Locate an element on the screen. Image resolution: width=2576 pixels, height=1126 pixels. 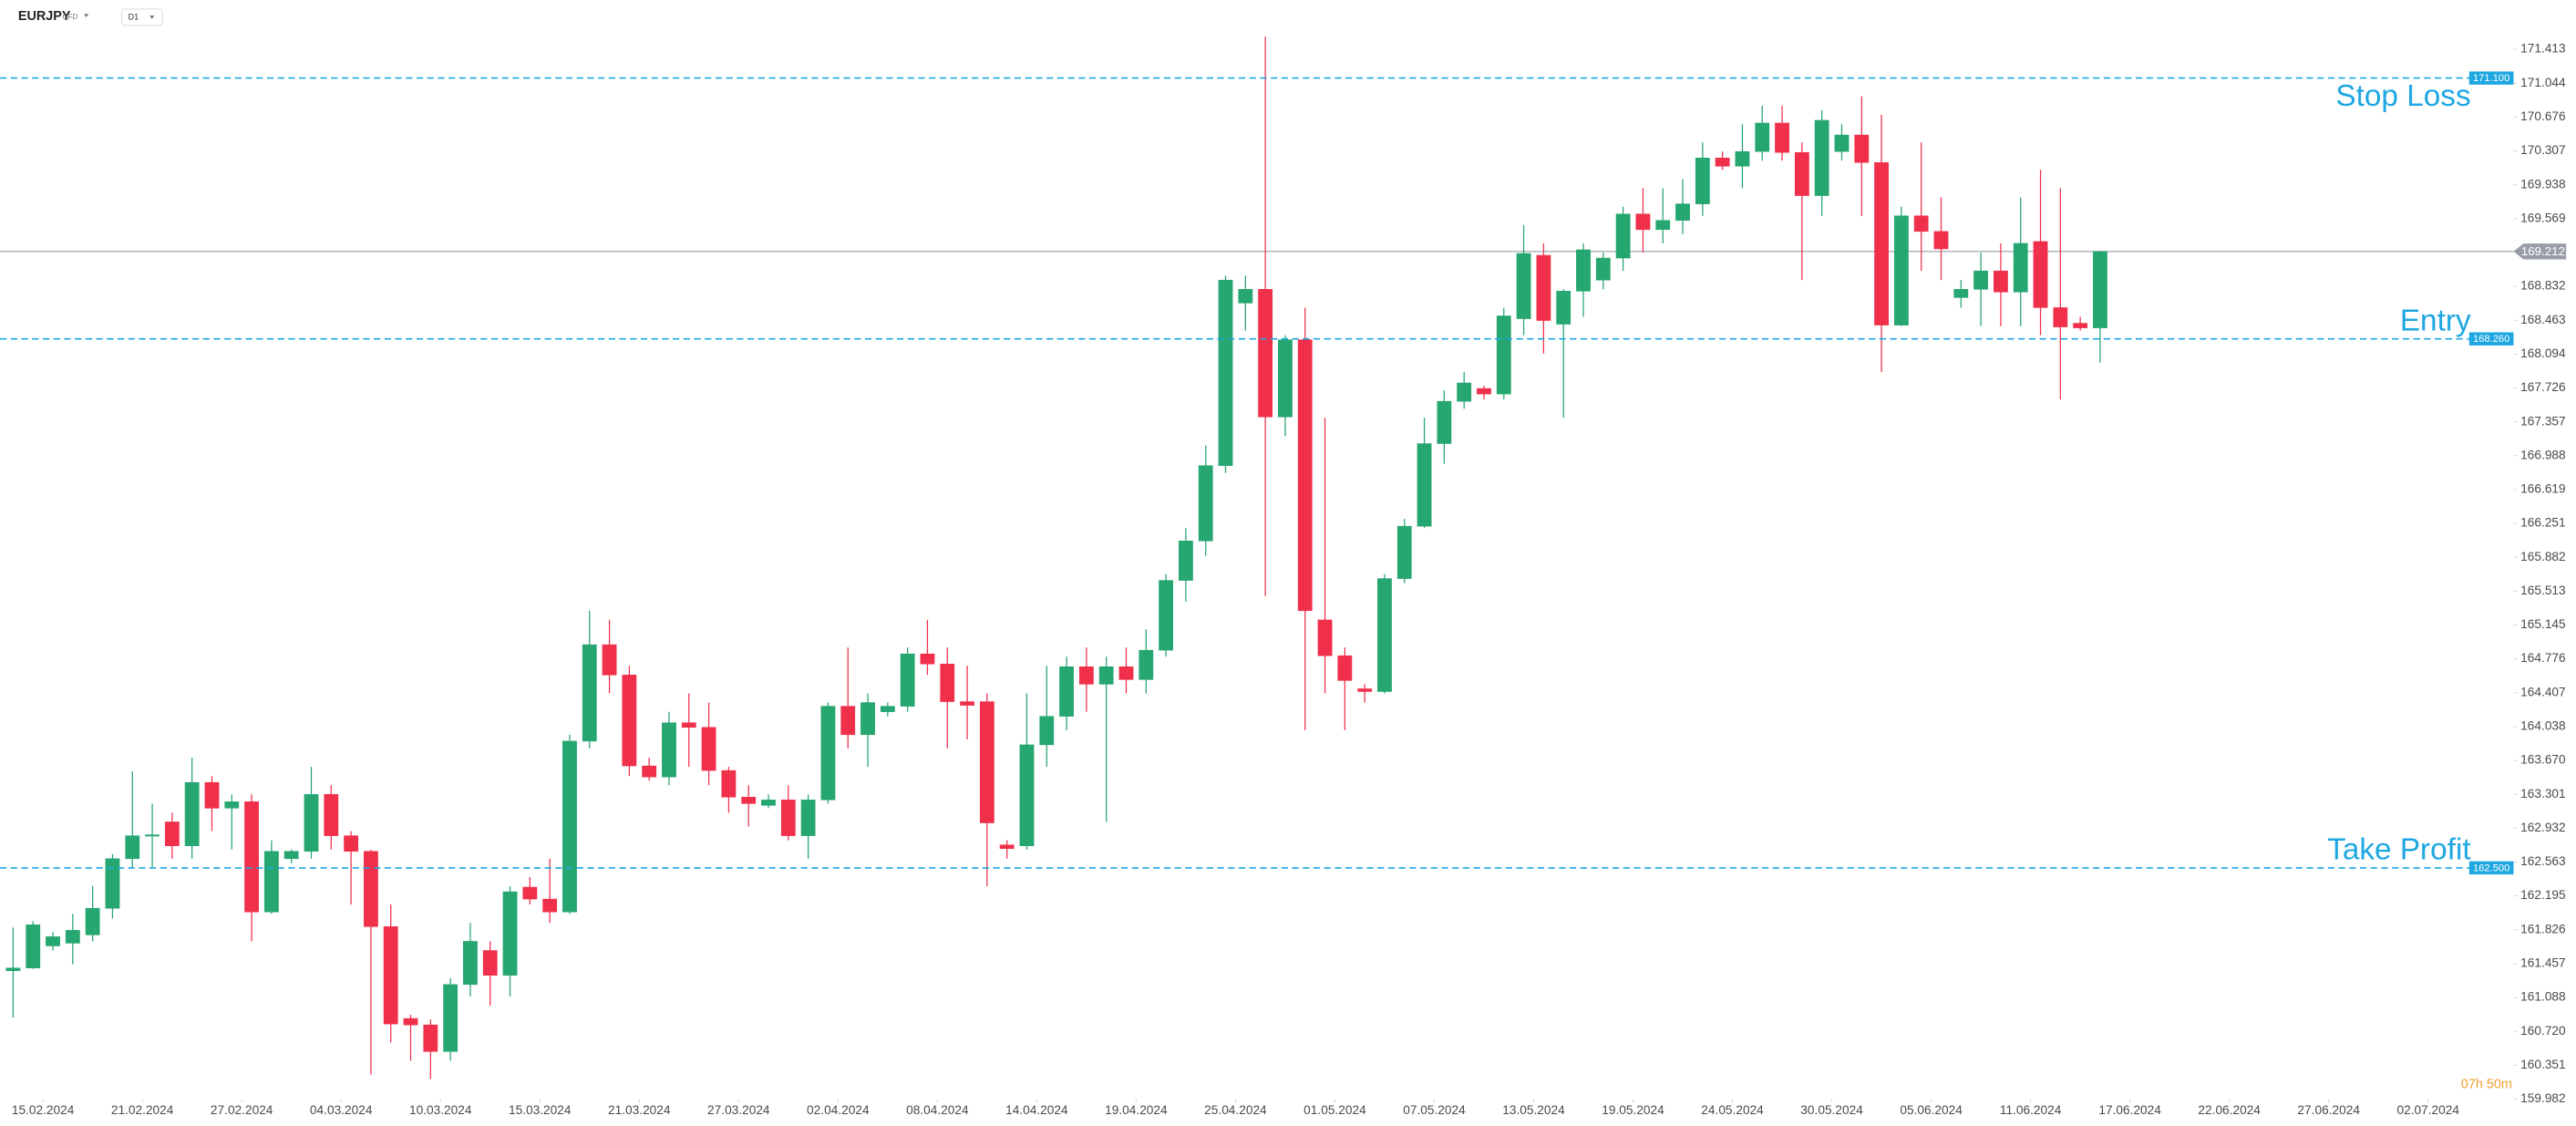
x-tick-label: 02.07.2024 is located at coordinates (2427, 1110).